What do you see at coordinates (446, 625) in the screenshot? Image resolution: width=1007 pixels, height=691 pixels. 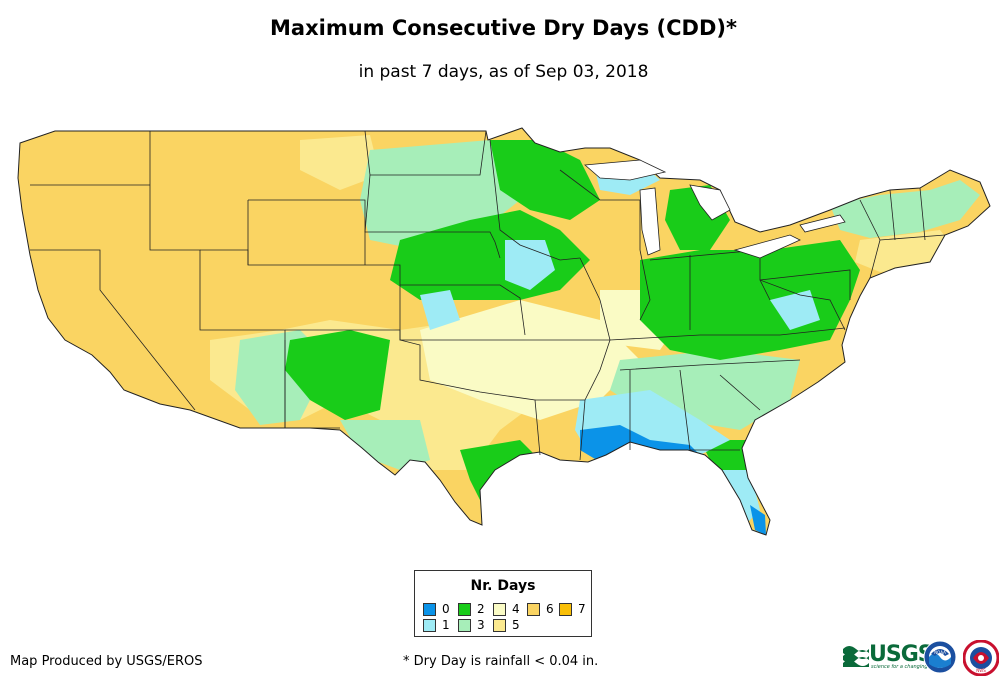 I see `legend-label-1: 1` at bounding box center [446, 625].